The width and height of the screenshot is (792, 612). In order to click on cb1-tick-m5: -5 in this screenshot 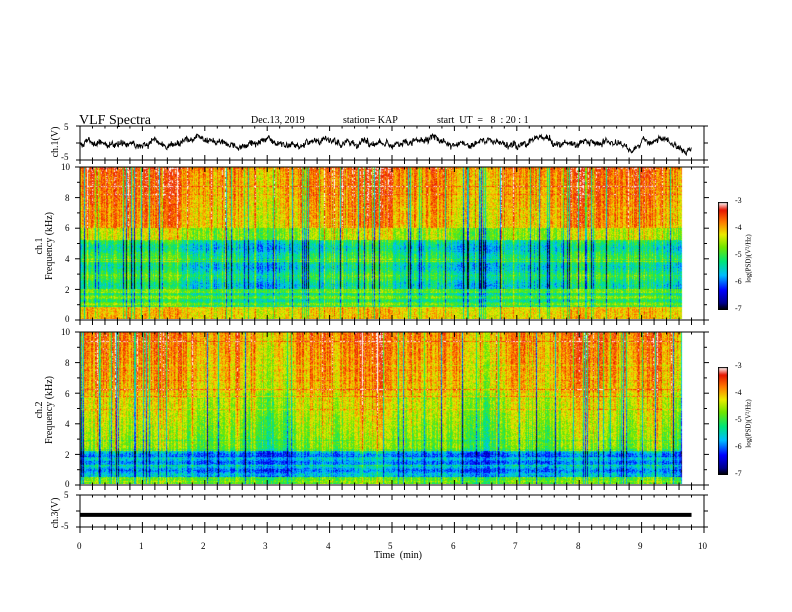, I will do `click(738, 254)`.